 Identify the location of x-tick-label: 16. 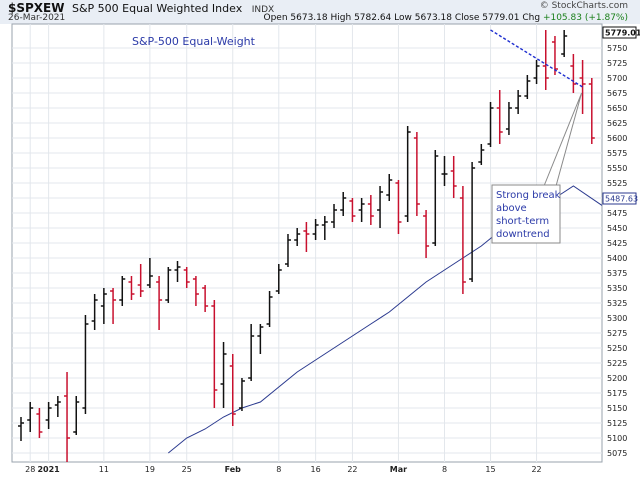
(316, 469).